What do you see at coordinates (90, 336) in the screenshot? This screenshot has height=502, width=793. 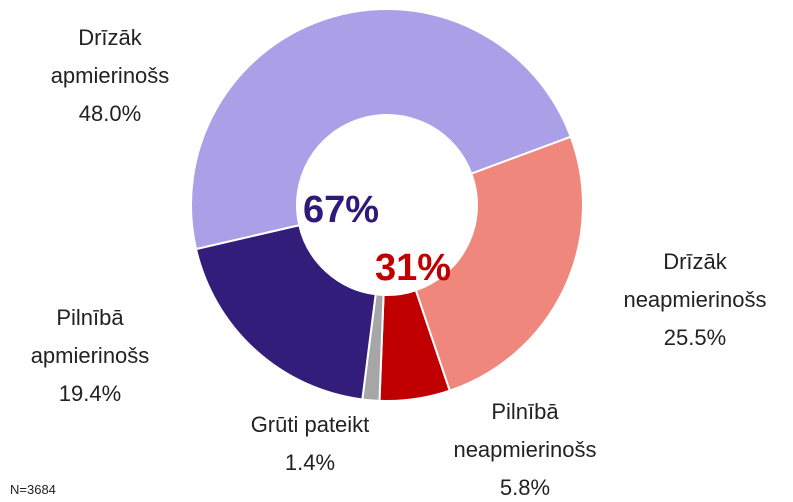 I see `category-label: Pilnībā apmierinošs` at bounding box center [90, 336].